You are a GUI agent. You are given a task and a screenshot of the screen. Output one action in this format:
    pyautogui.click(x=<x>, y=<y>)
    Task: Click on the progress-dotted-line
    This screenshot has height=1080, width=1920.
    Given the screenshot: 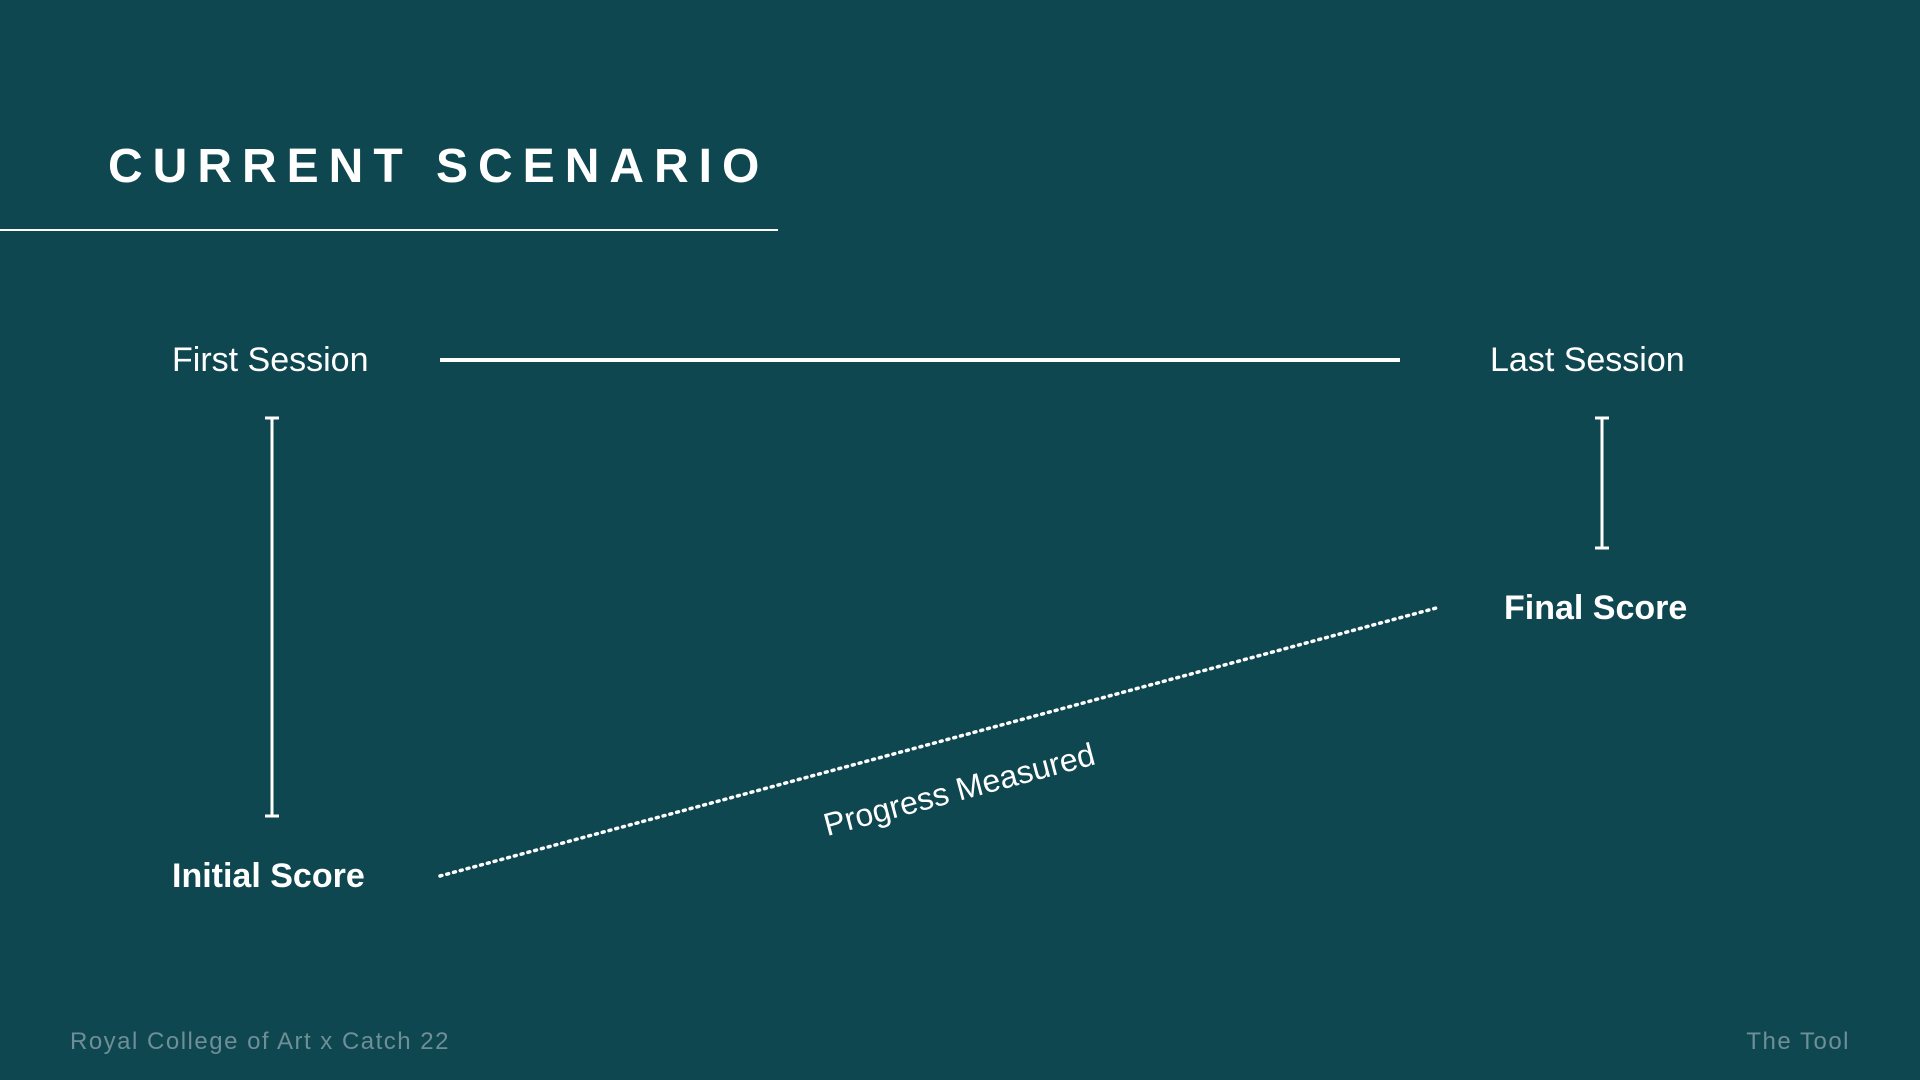 What is the action you would take?
    pyautogui.click(x=940, y=741)
    